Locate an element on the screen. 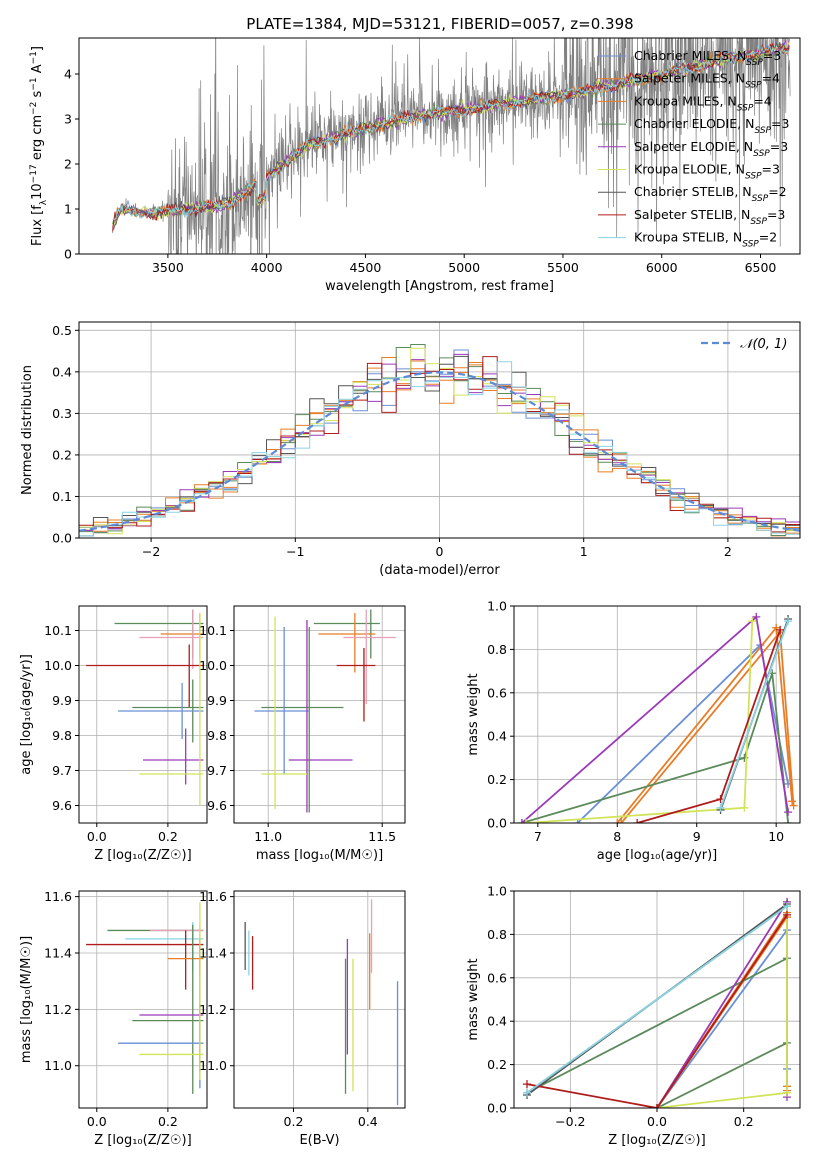  legend-entry: Chabrier STELIB, NSSP=2 is located at coordinates (710, 194).